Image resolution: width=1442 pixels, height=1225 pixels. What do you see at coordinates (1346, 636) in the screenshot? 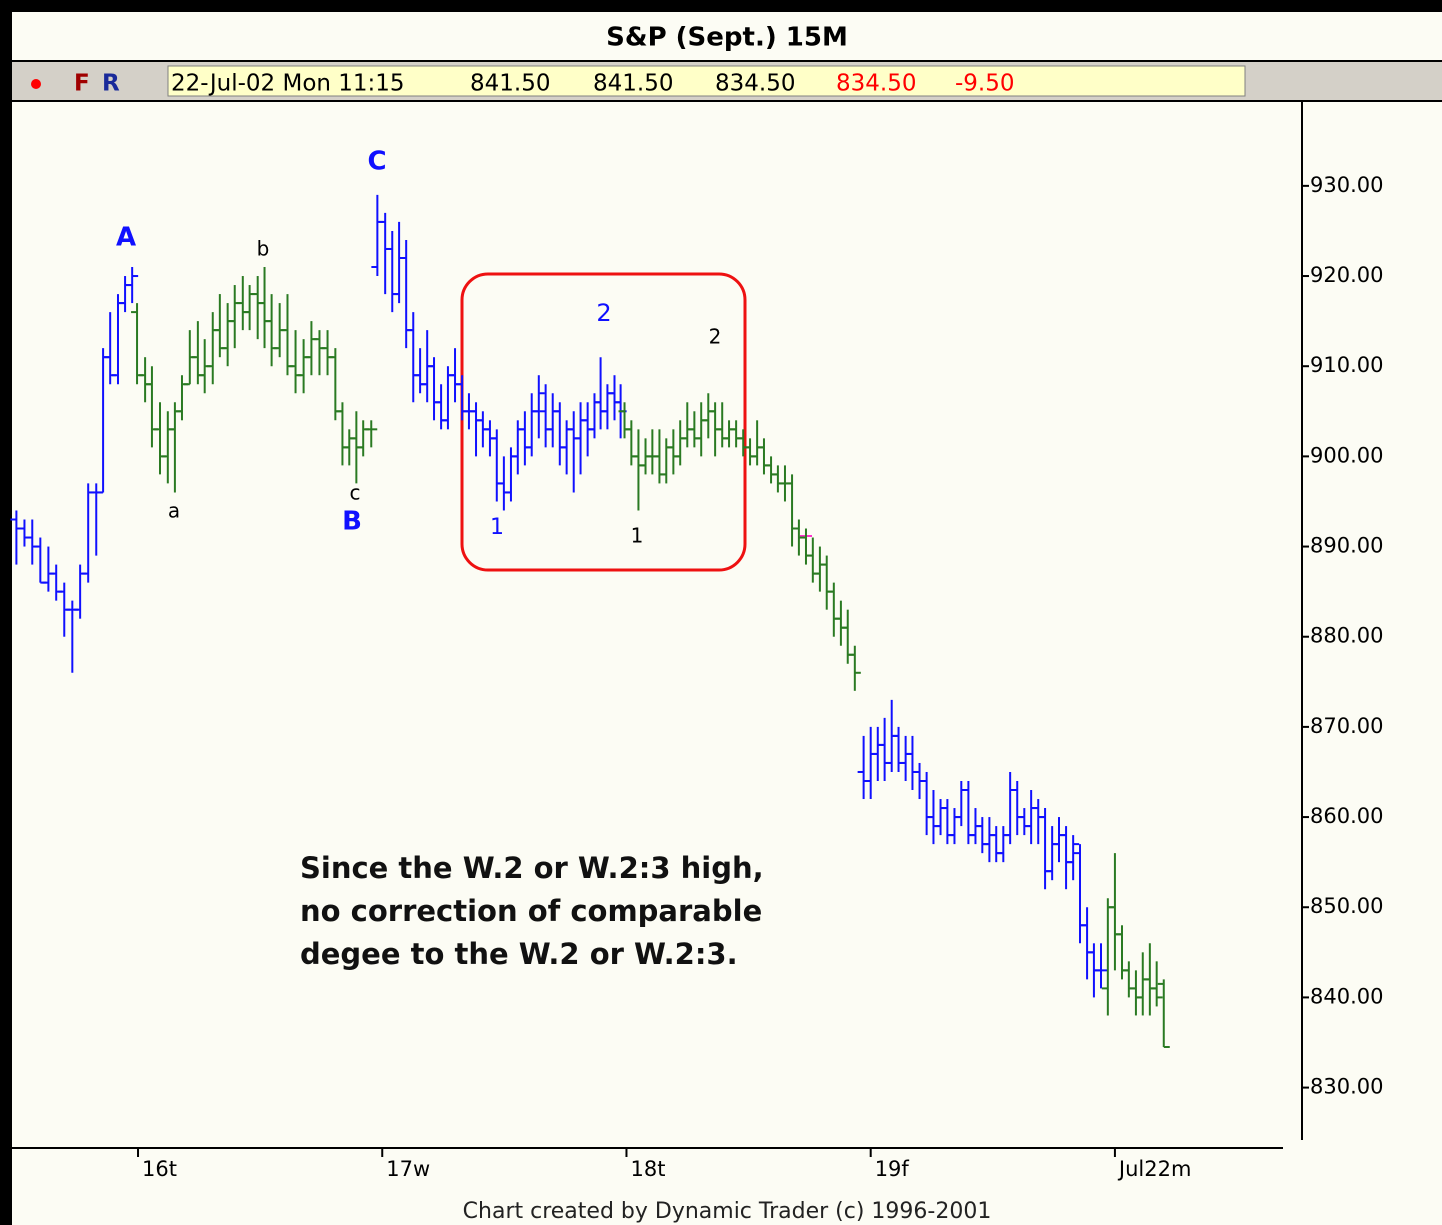
I see `y-tick-label: 880.00` at bounding box center [1346, 636].